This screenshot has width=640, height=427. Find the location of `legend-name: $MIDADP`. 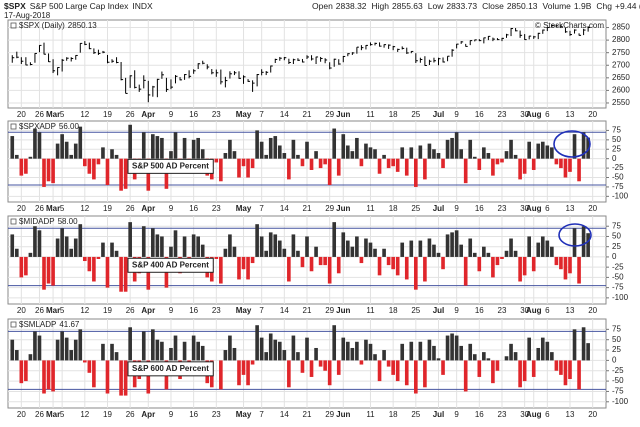

legend-name: $MIDADP is located at coordinates (37, 221).